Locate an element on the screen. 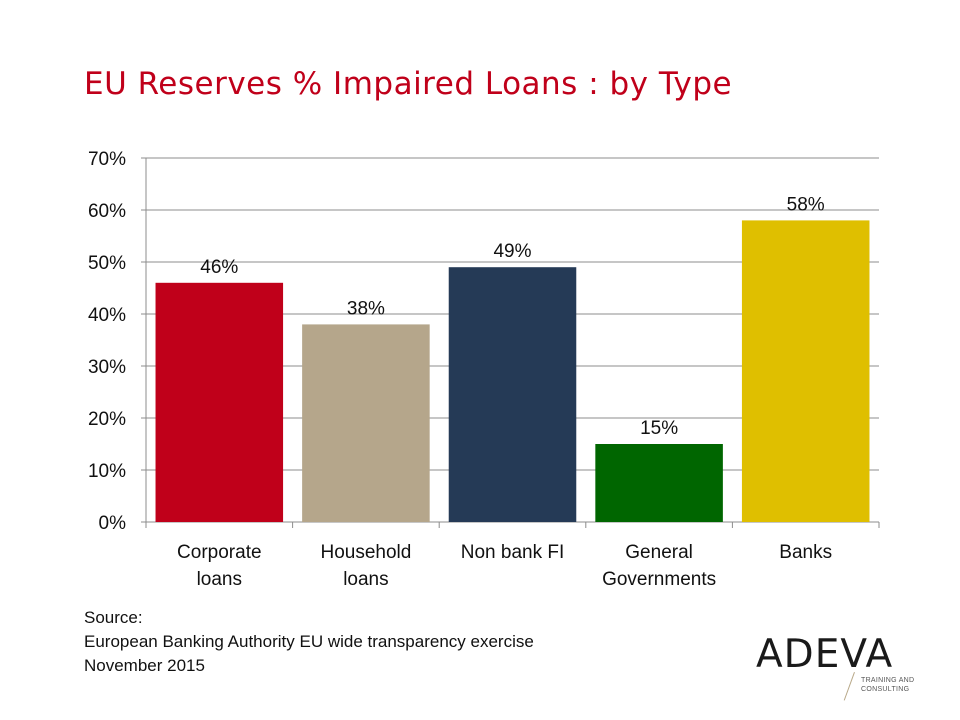  y-tick-label: 60% is located at coordinates (107, 211).